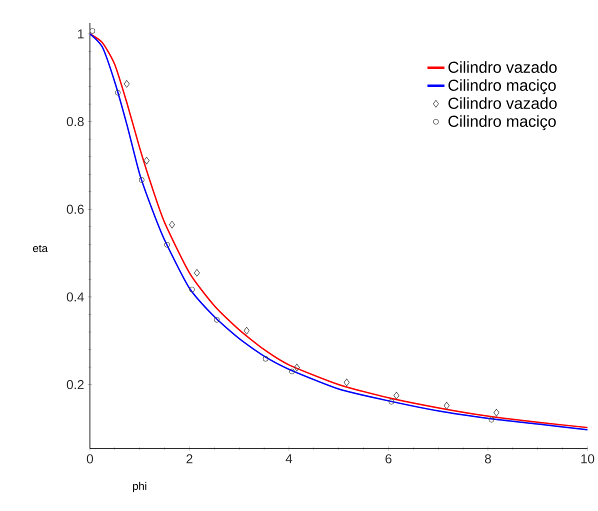 Image resolution: width=598 pixels, height=511 pixels. What do you see at coordinates (389, 459) in the screenshot?
I see `x-tick-label: 6` at bounding box center [389, 459].